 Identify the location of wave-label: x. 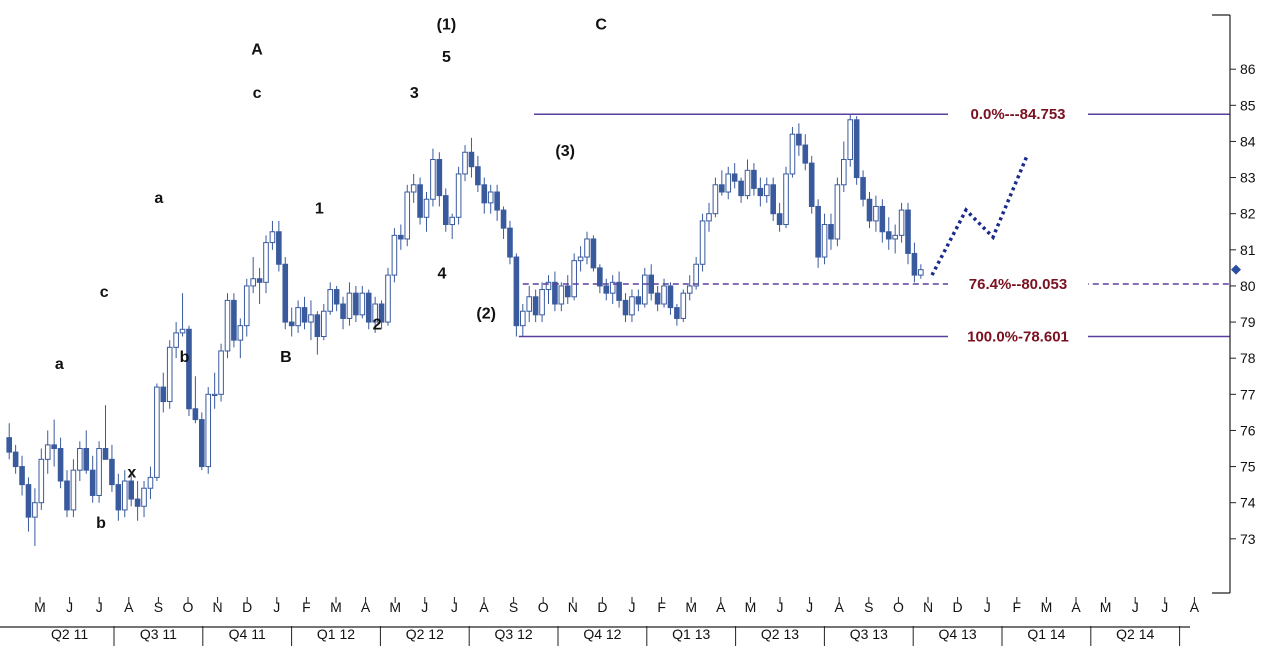
(131, 472).